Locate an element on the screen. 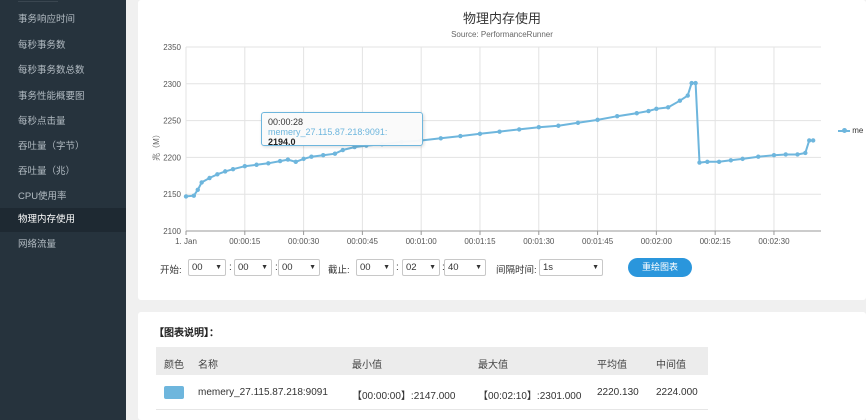 The image size is (866, 420). y-tick-label: 2150 is located at coordinates (172, 194).